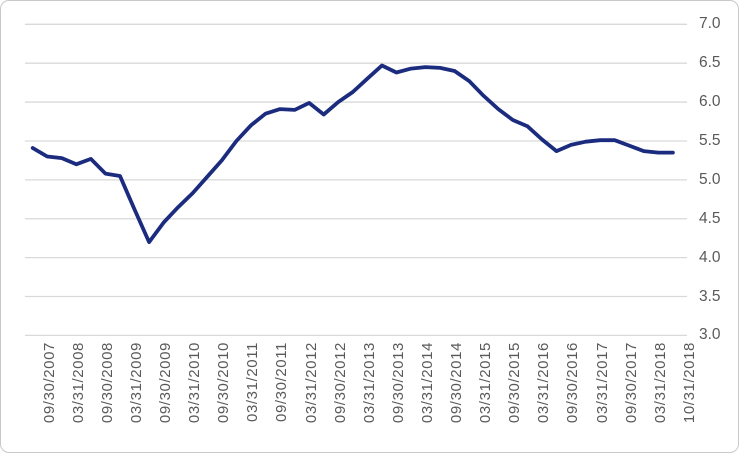 The width and height of the screenshot is (739, 453). Describe the element at coordinates (710, 335) in the screenshot. I see `y-tick-label: 3.0` at that location.